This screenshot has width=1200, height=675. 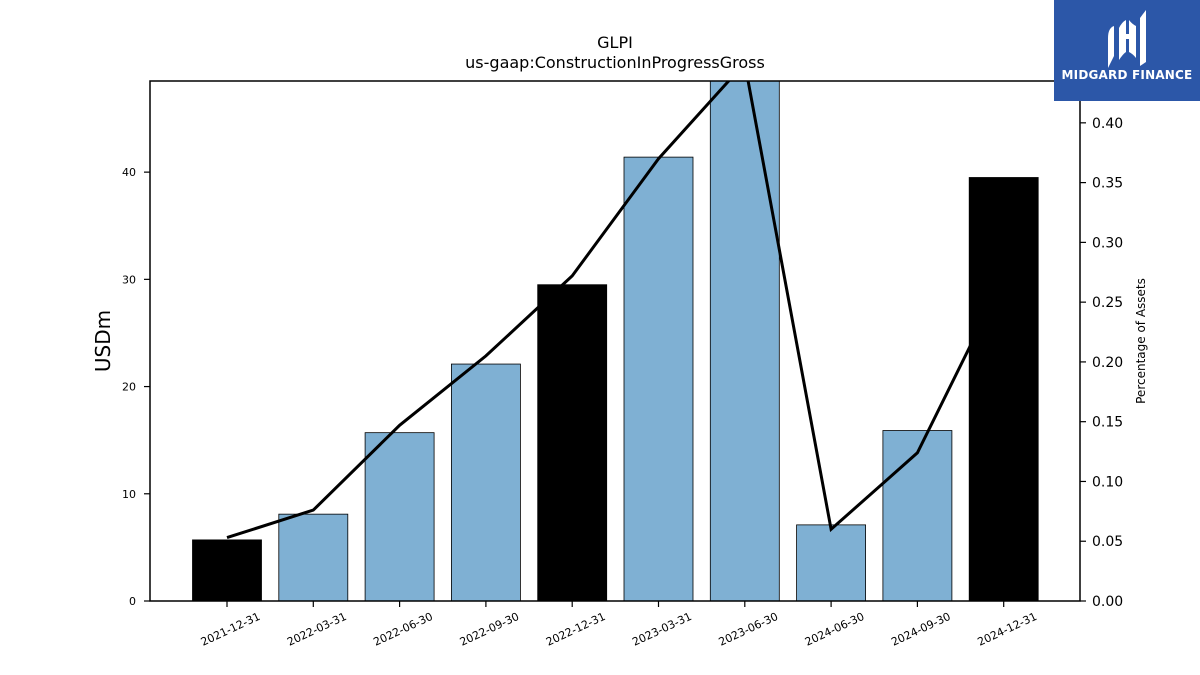 I want to click on x-tick-label: 2024-12-31, so click(x=1007, y=629).